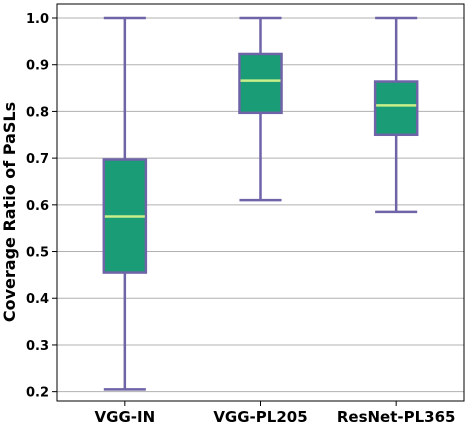  What do you see at coordinates (125, 417) in the screenshot?
I see `x-tick-label: VGG-IN` at bounding box center [125, 417].